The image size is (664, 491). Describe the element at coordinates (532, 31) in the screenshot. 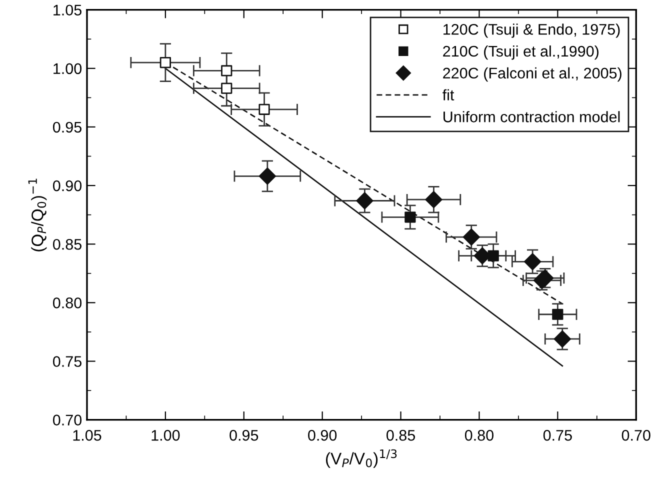

I see `legend-label: 120C (Tsuji & Endo, 1975)` at that location.